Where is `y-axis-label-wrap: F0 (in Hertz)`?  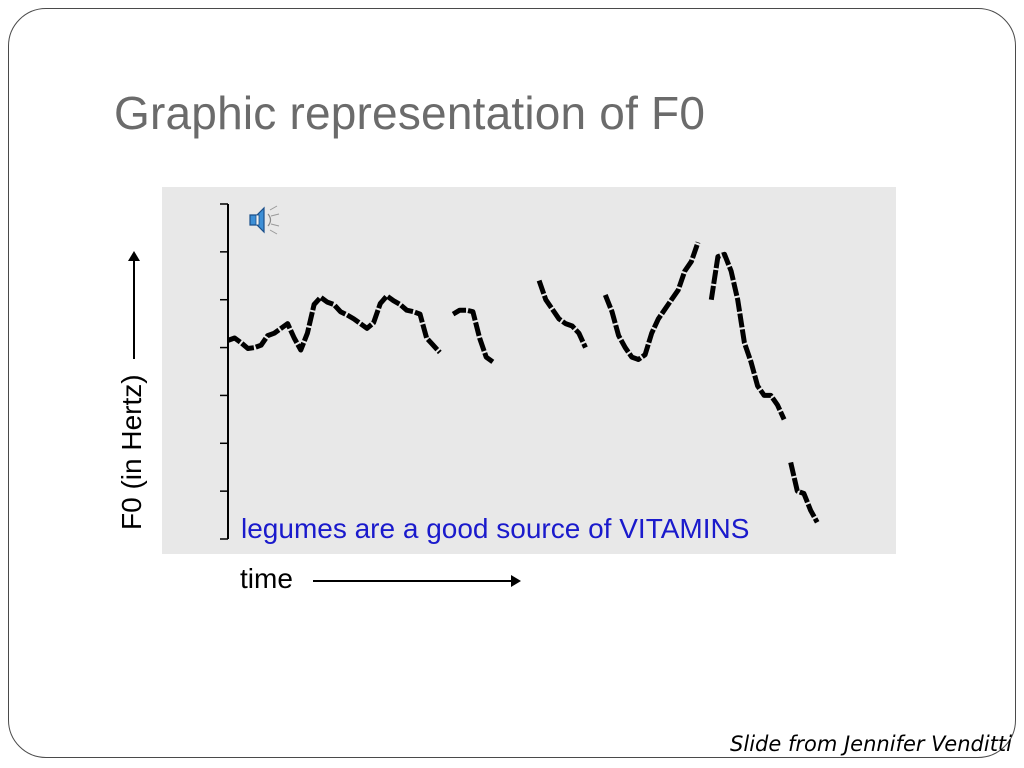 y-axis-label-wrap: F0 (in Hertz) is located at coordinates (132, 377).